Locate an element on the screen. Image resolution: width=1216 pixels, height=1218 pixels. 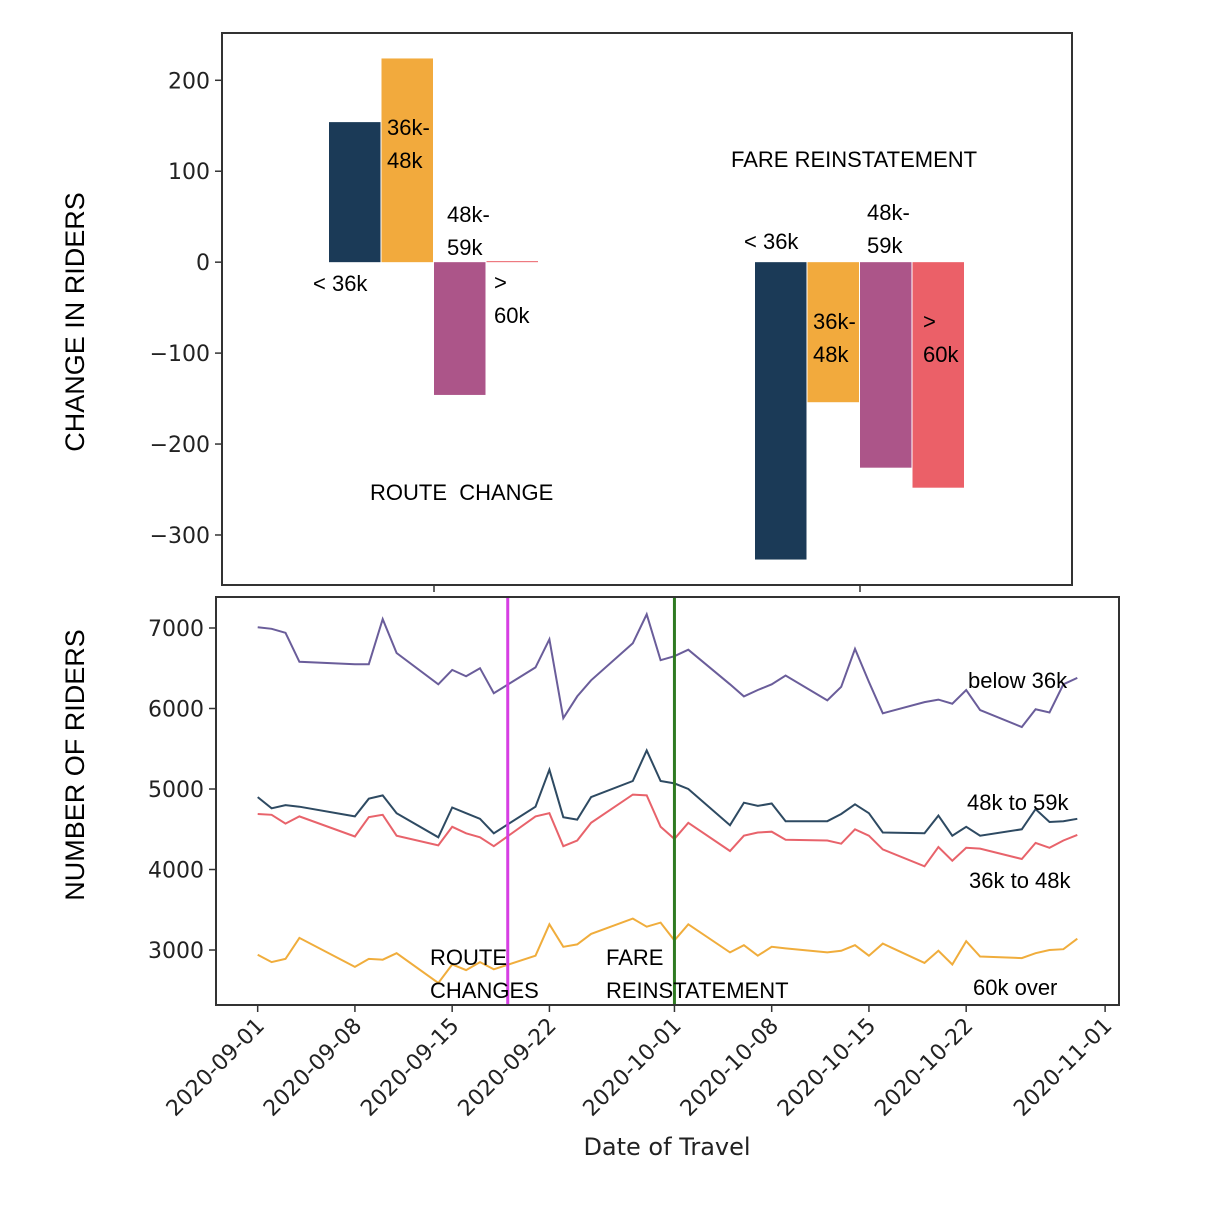
y-tick-label: 0 is located at coordinates (203, 263).